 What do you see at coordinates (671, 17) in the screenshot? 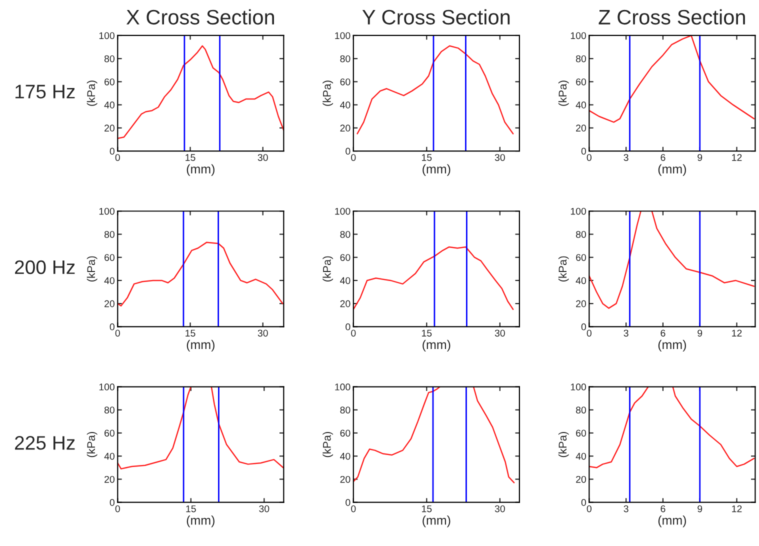
I see `chart-title: Z Cross Section` at bounding box center [671, 17].